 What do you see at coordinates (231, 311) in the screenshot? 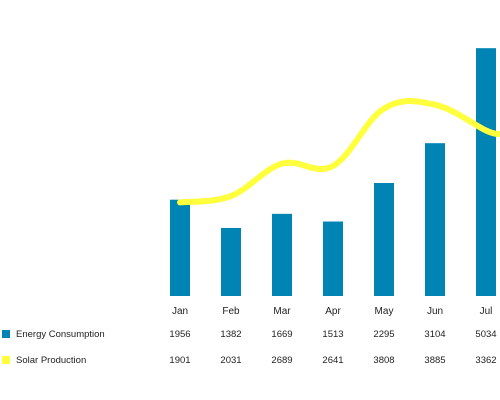
I see `x-label-feb: Feb` at bounding box center [231, 311].